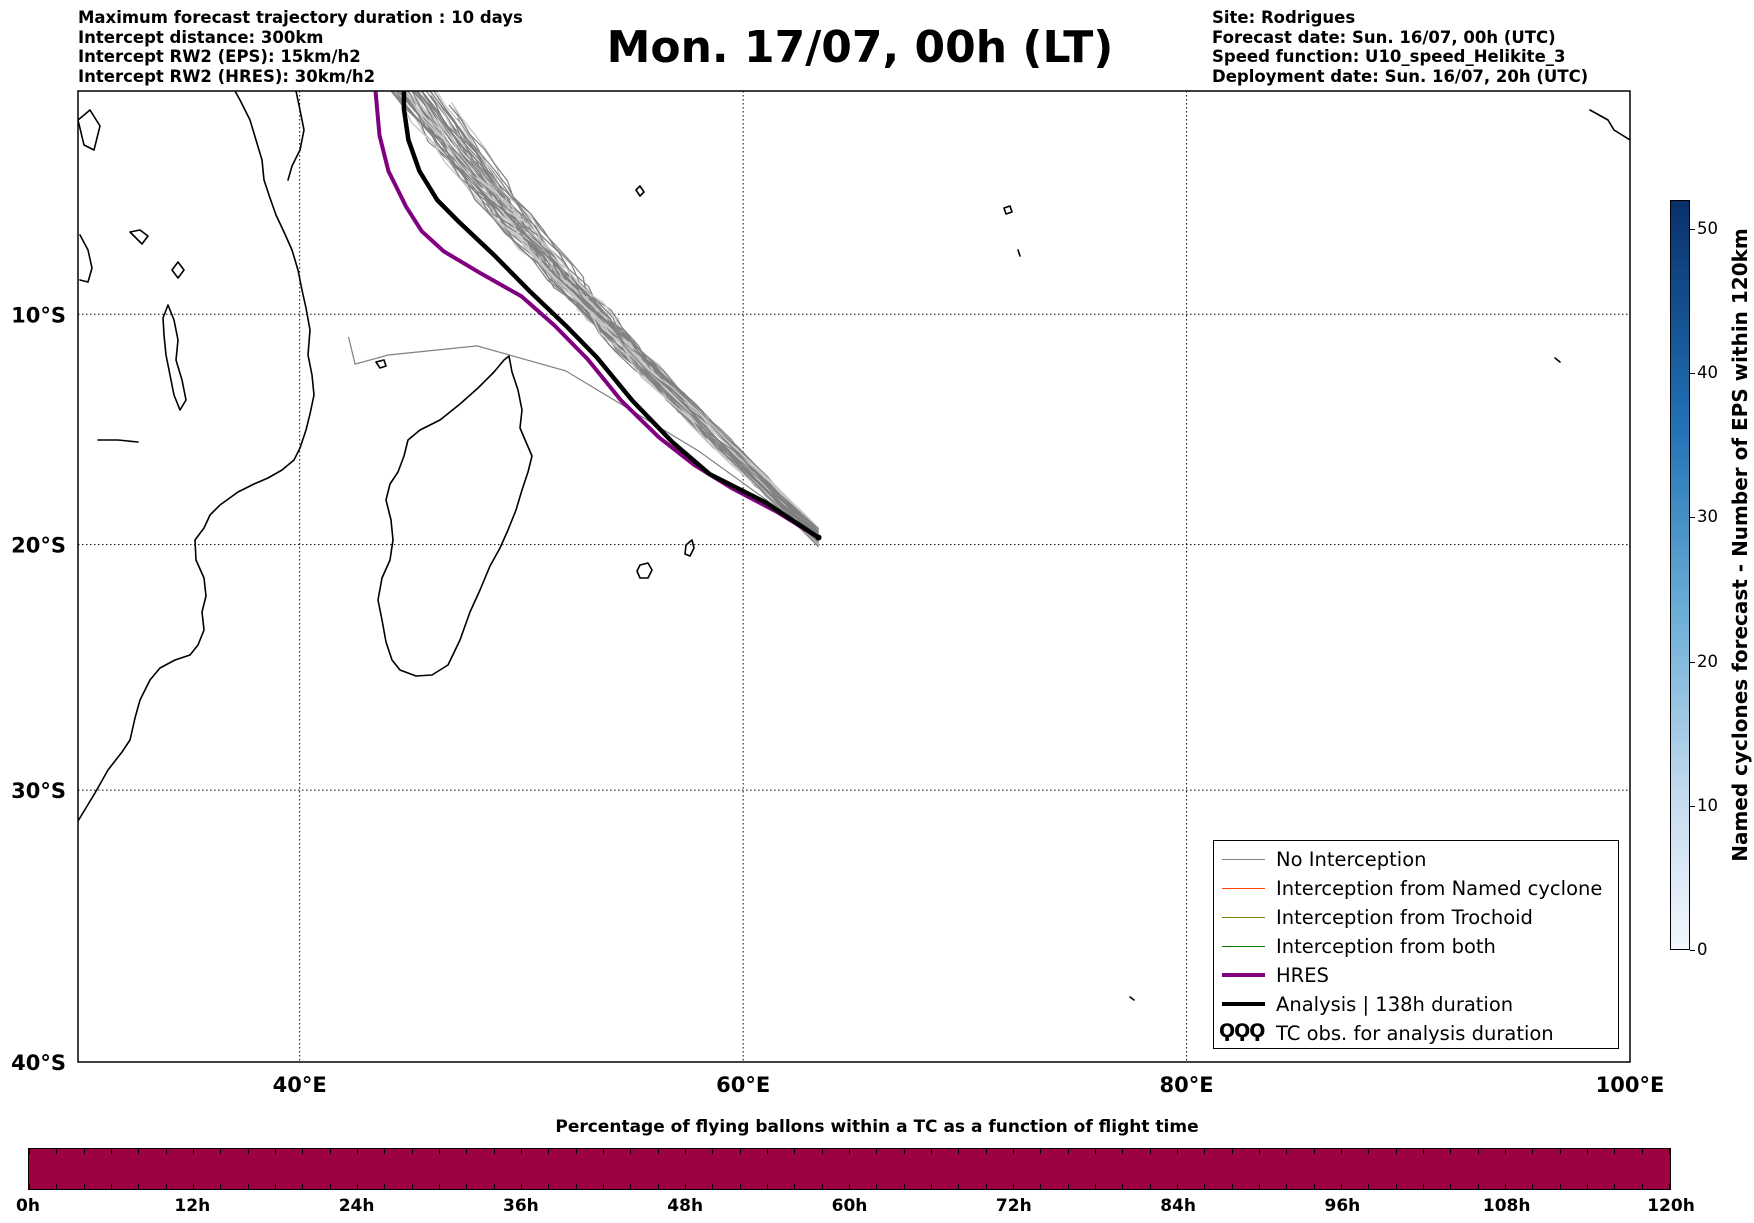 The height and width of the screenshot is (1223, 1754). Describe the element at coordinates (644, 570) in the screenshot. I see `reunion-island` at that location.